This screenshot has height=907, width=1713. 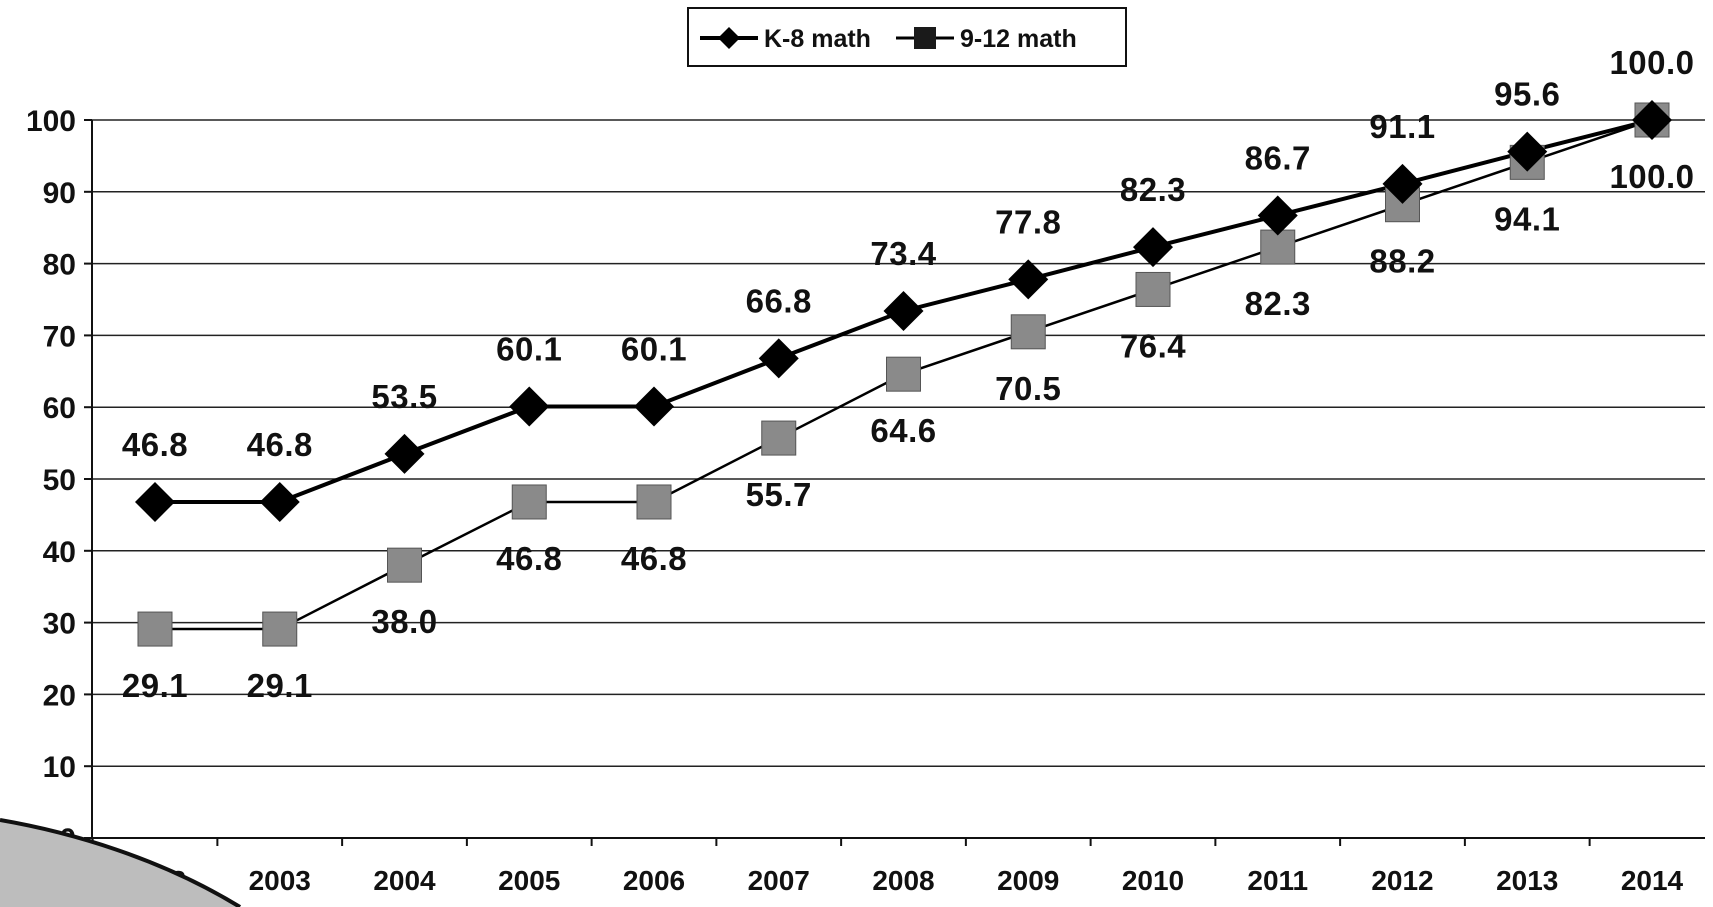 What do you see at coordinates (59, 695) in the screenshot?
I see `y-tick-label: 20` at bounding box center [59, 695].